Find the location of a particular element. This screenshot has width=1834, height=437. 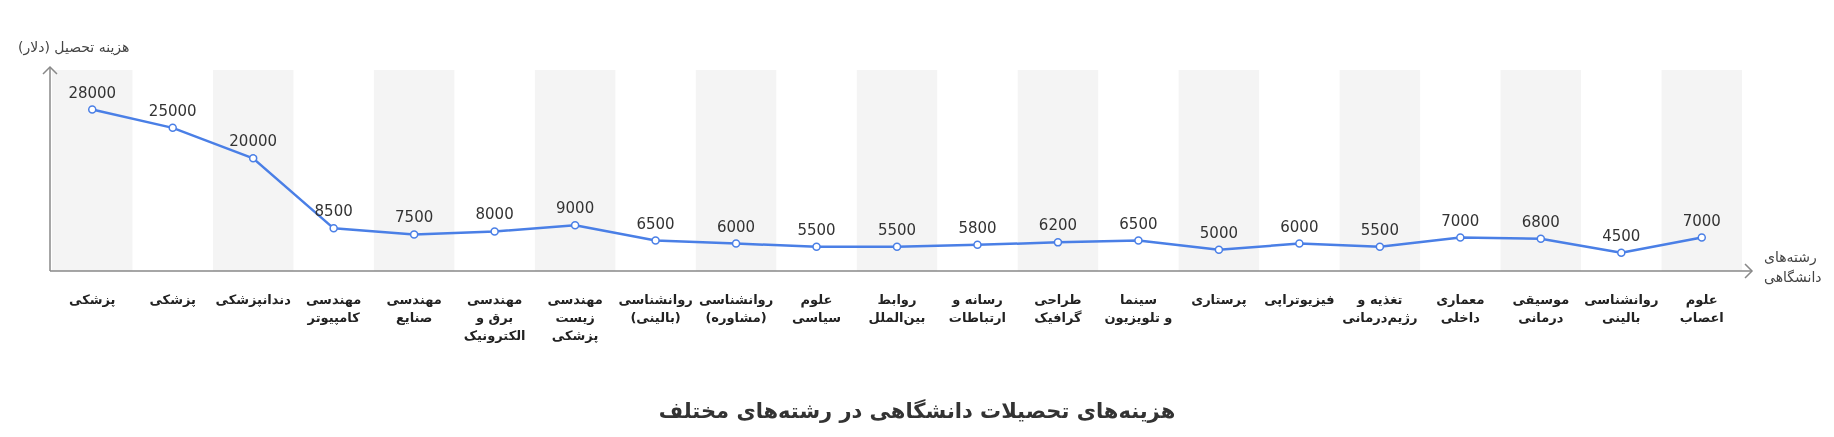

x-tick-label: مهندسی برق و الکترونیک is located at coordinates (494, 318).